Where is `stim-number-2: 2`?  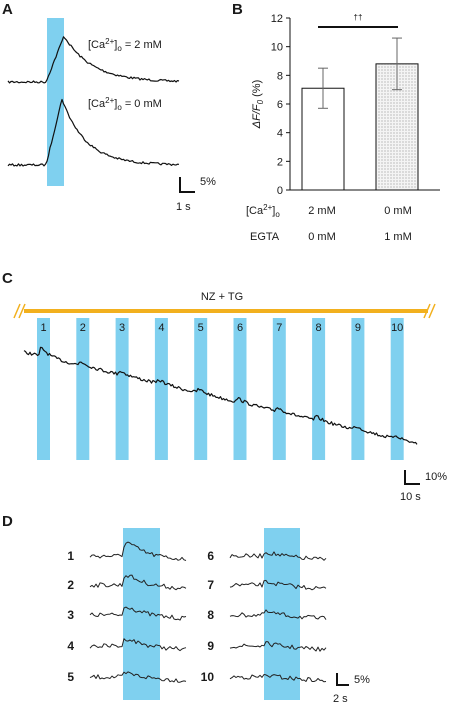
stim-number-2: 2 is located at coordinates (83, 328).